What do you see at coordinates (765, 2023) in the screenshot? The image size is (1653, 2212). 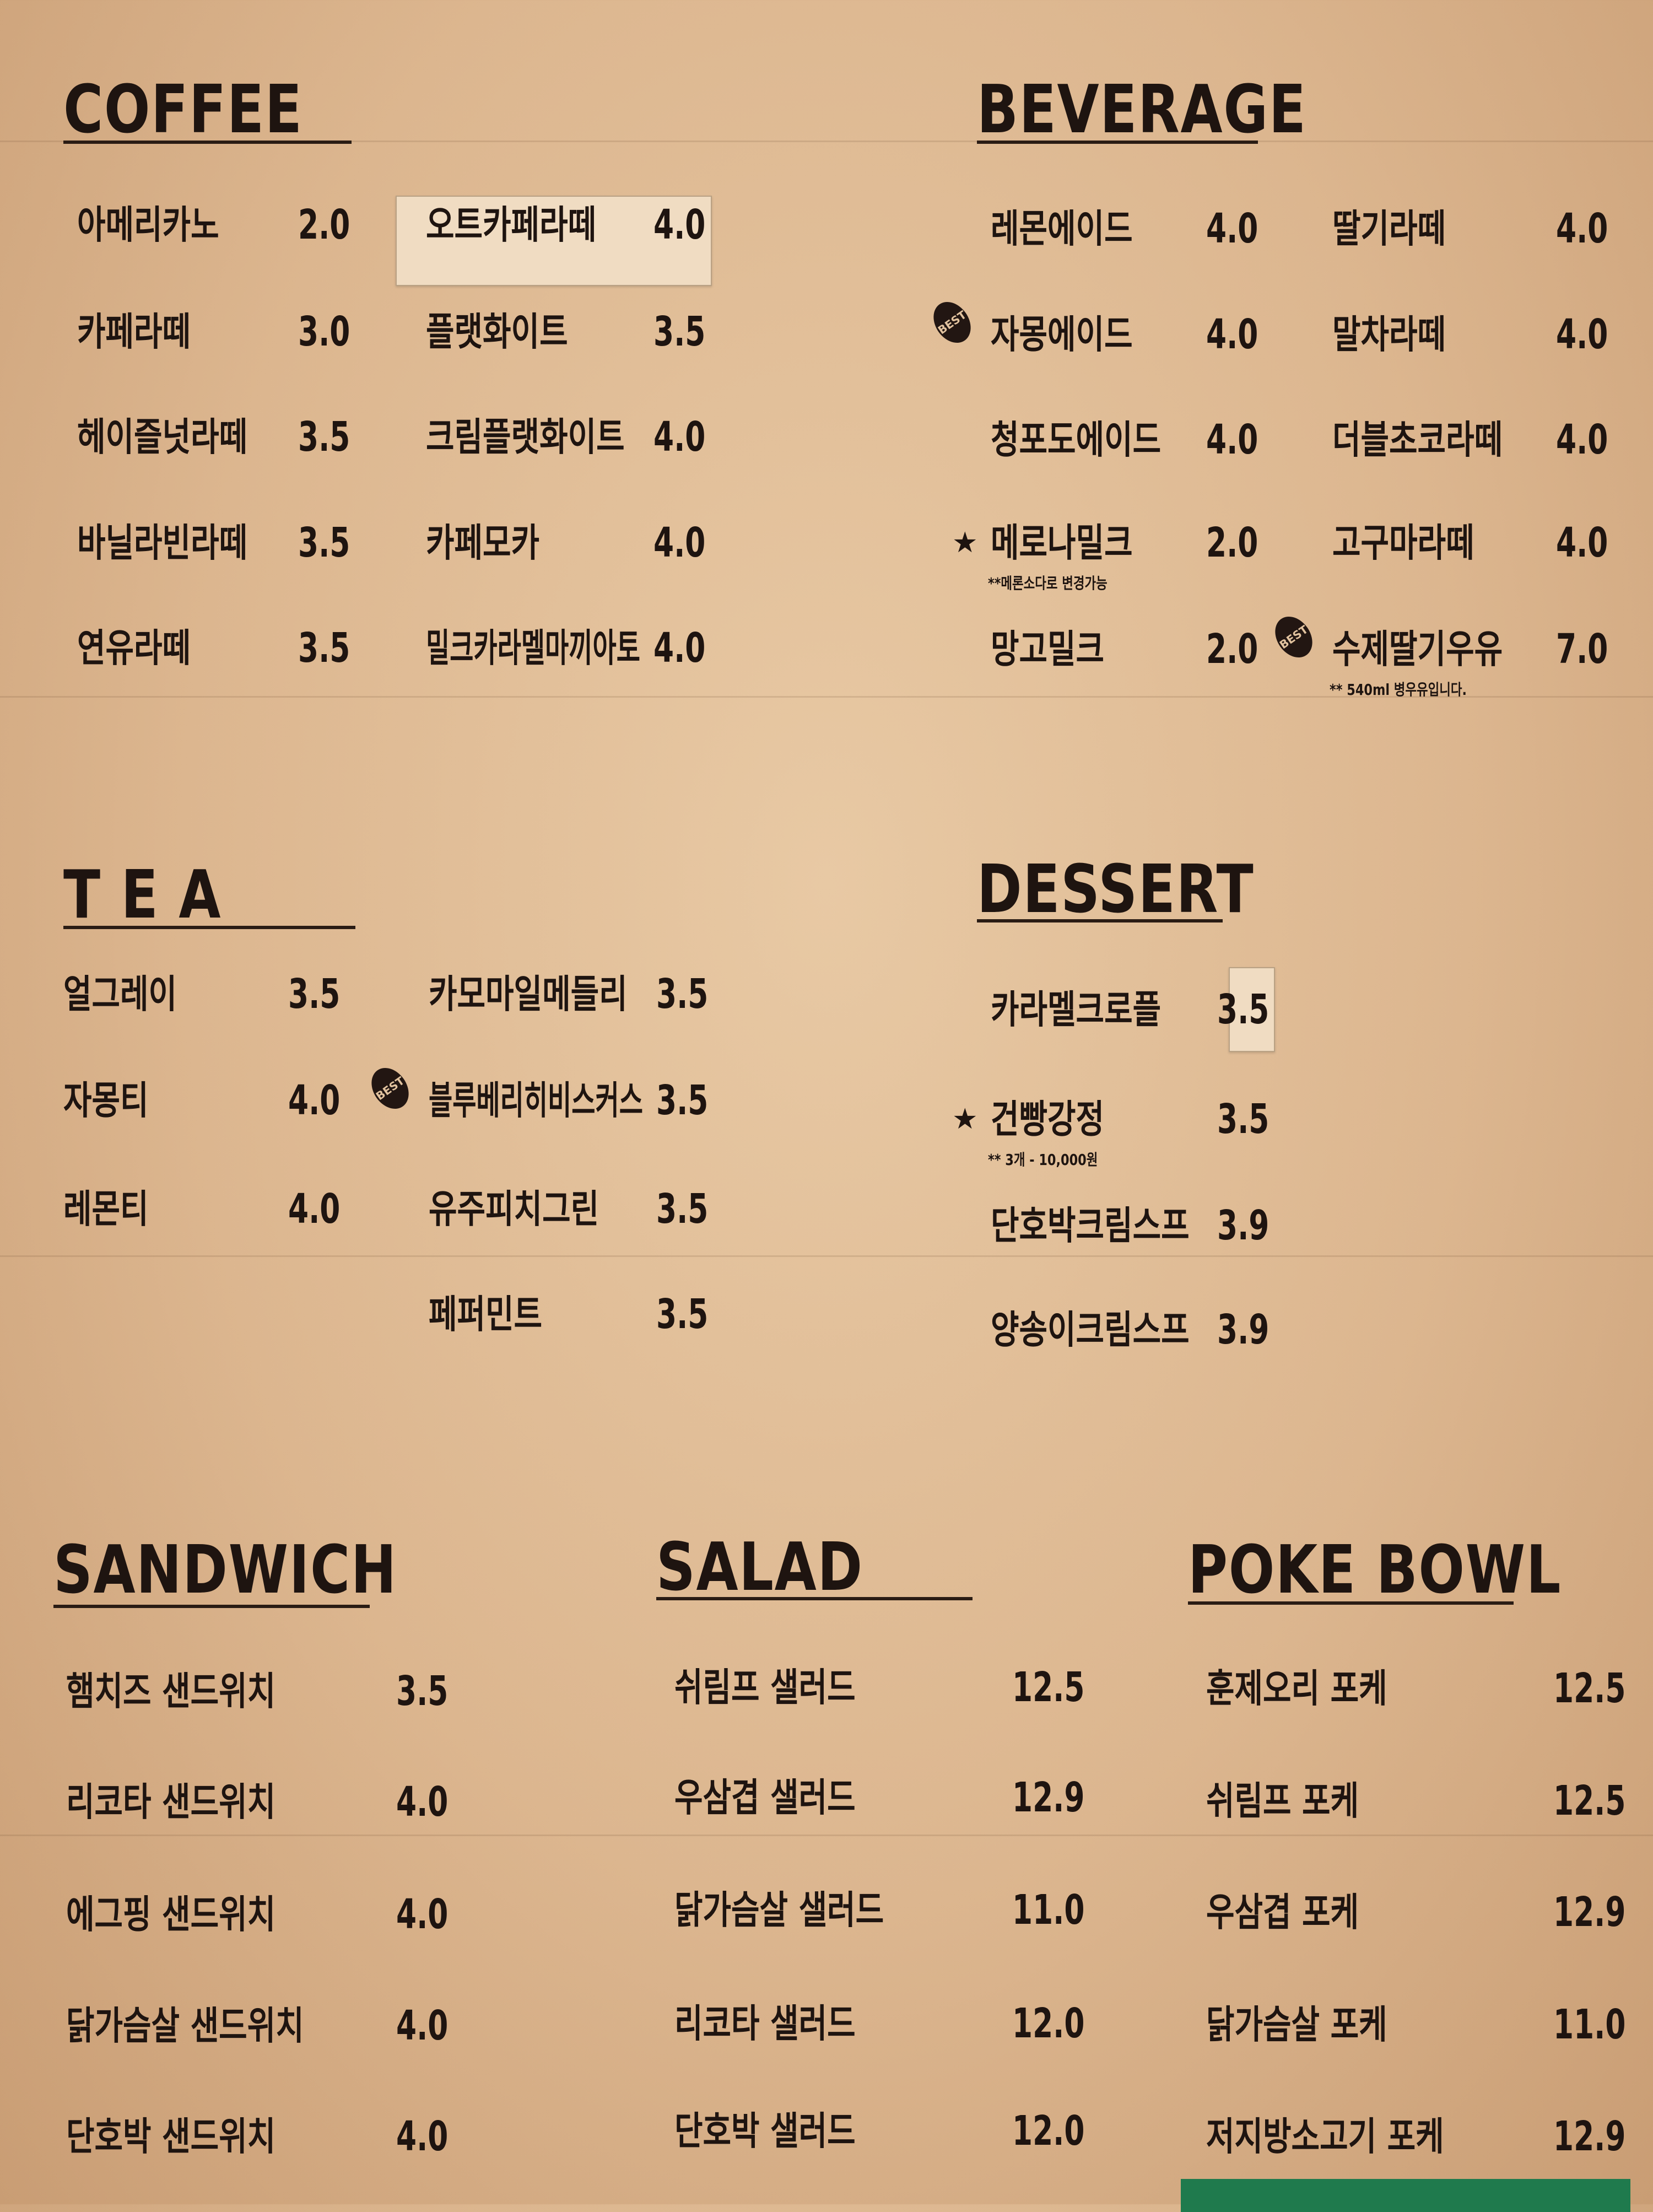 I see `menu-item-name: 리코타 샐러드` at bounding box center [765, 2023].